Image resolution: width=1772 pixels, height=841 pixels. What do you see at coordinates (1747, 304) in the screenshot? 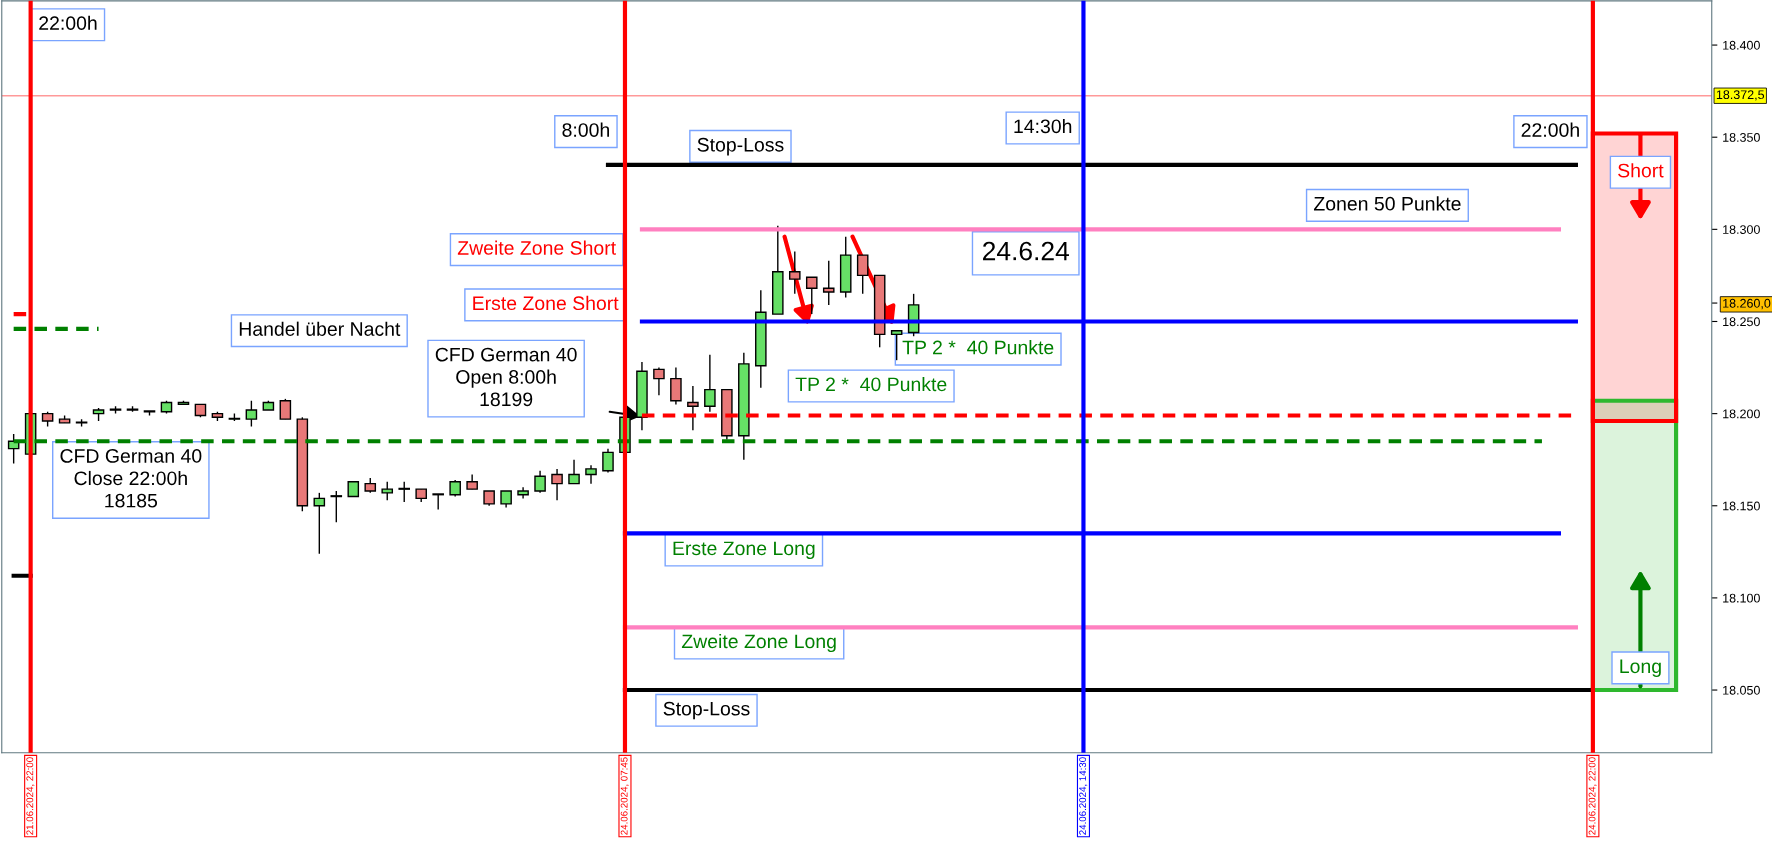
I see `y-tick-label: 18.260,0` at bounding box center [1747, 304].